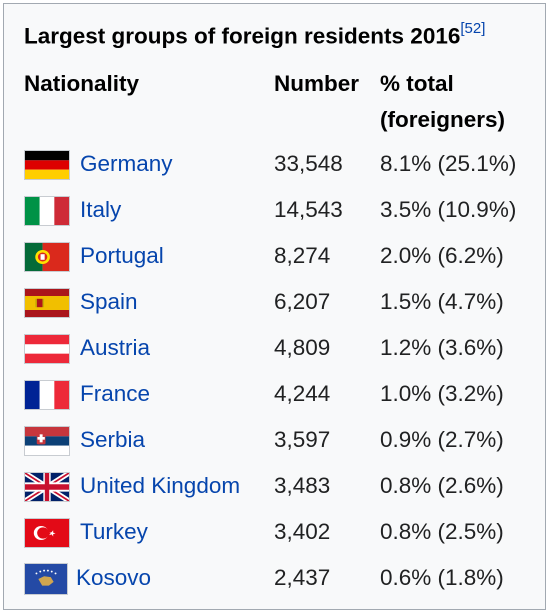 The height and width of the screenshot is (616, 552). I want to click on header-nationality: Nationality, so click(82, 83).